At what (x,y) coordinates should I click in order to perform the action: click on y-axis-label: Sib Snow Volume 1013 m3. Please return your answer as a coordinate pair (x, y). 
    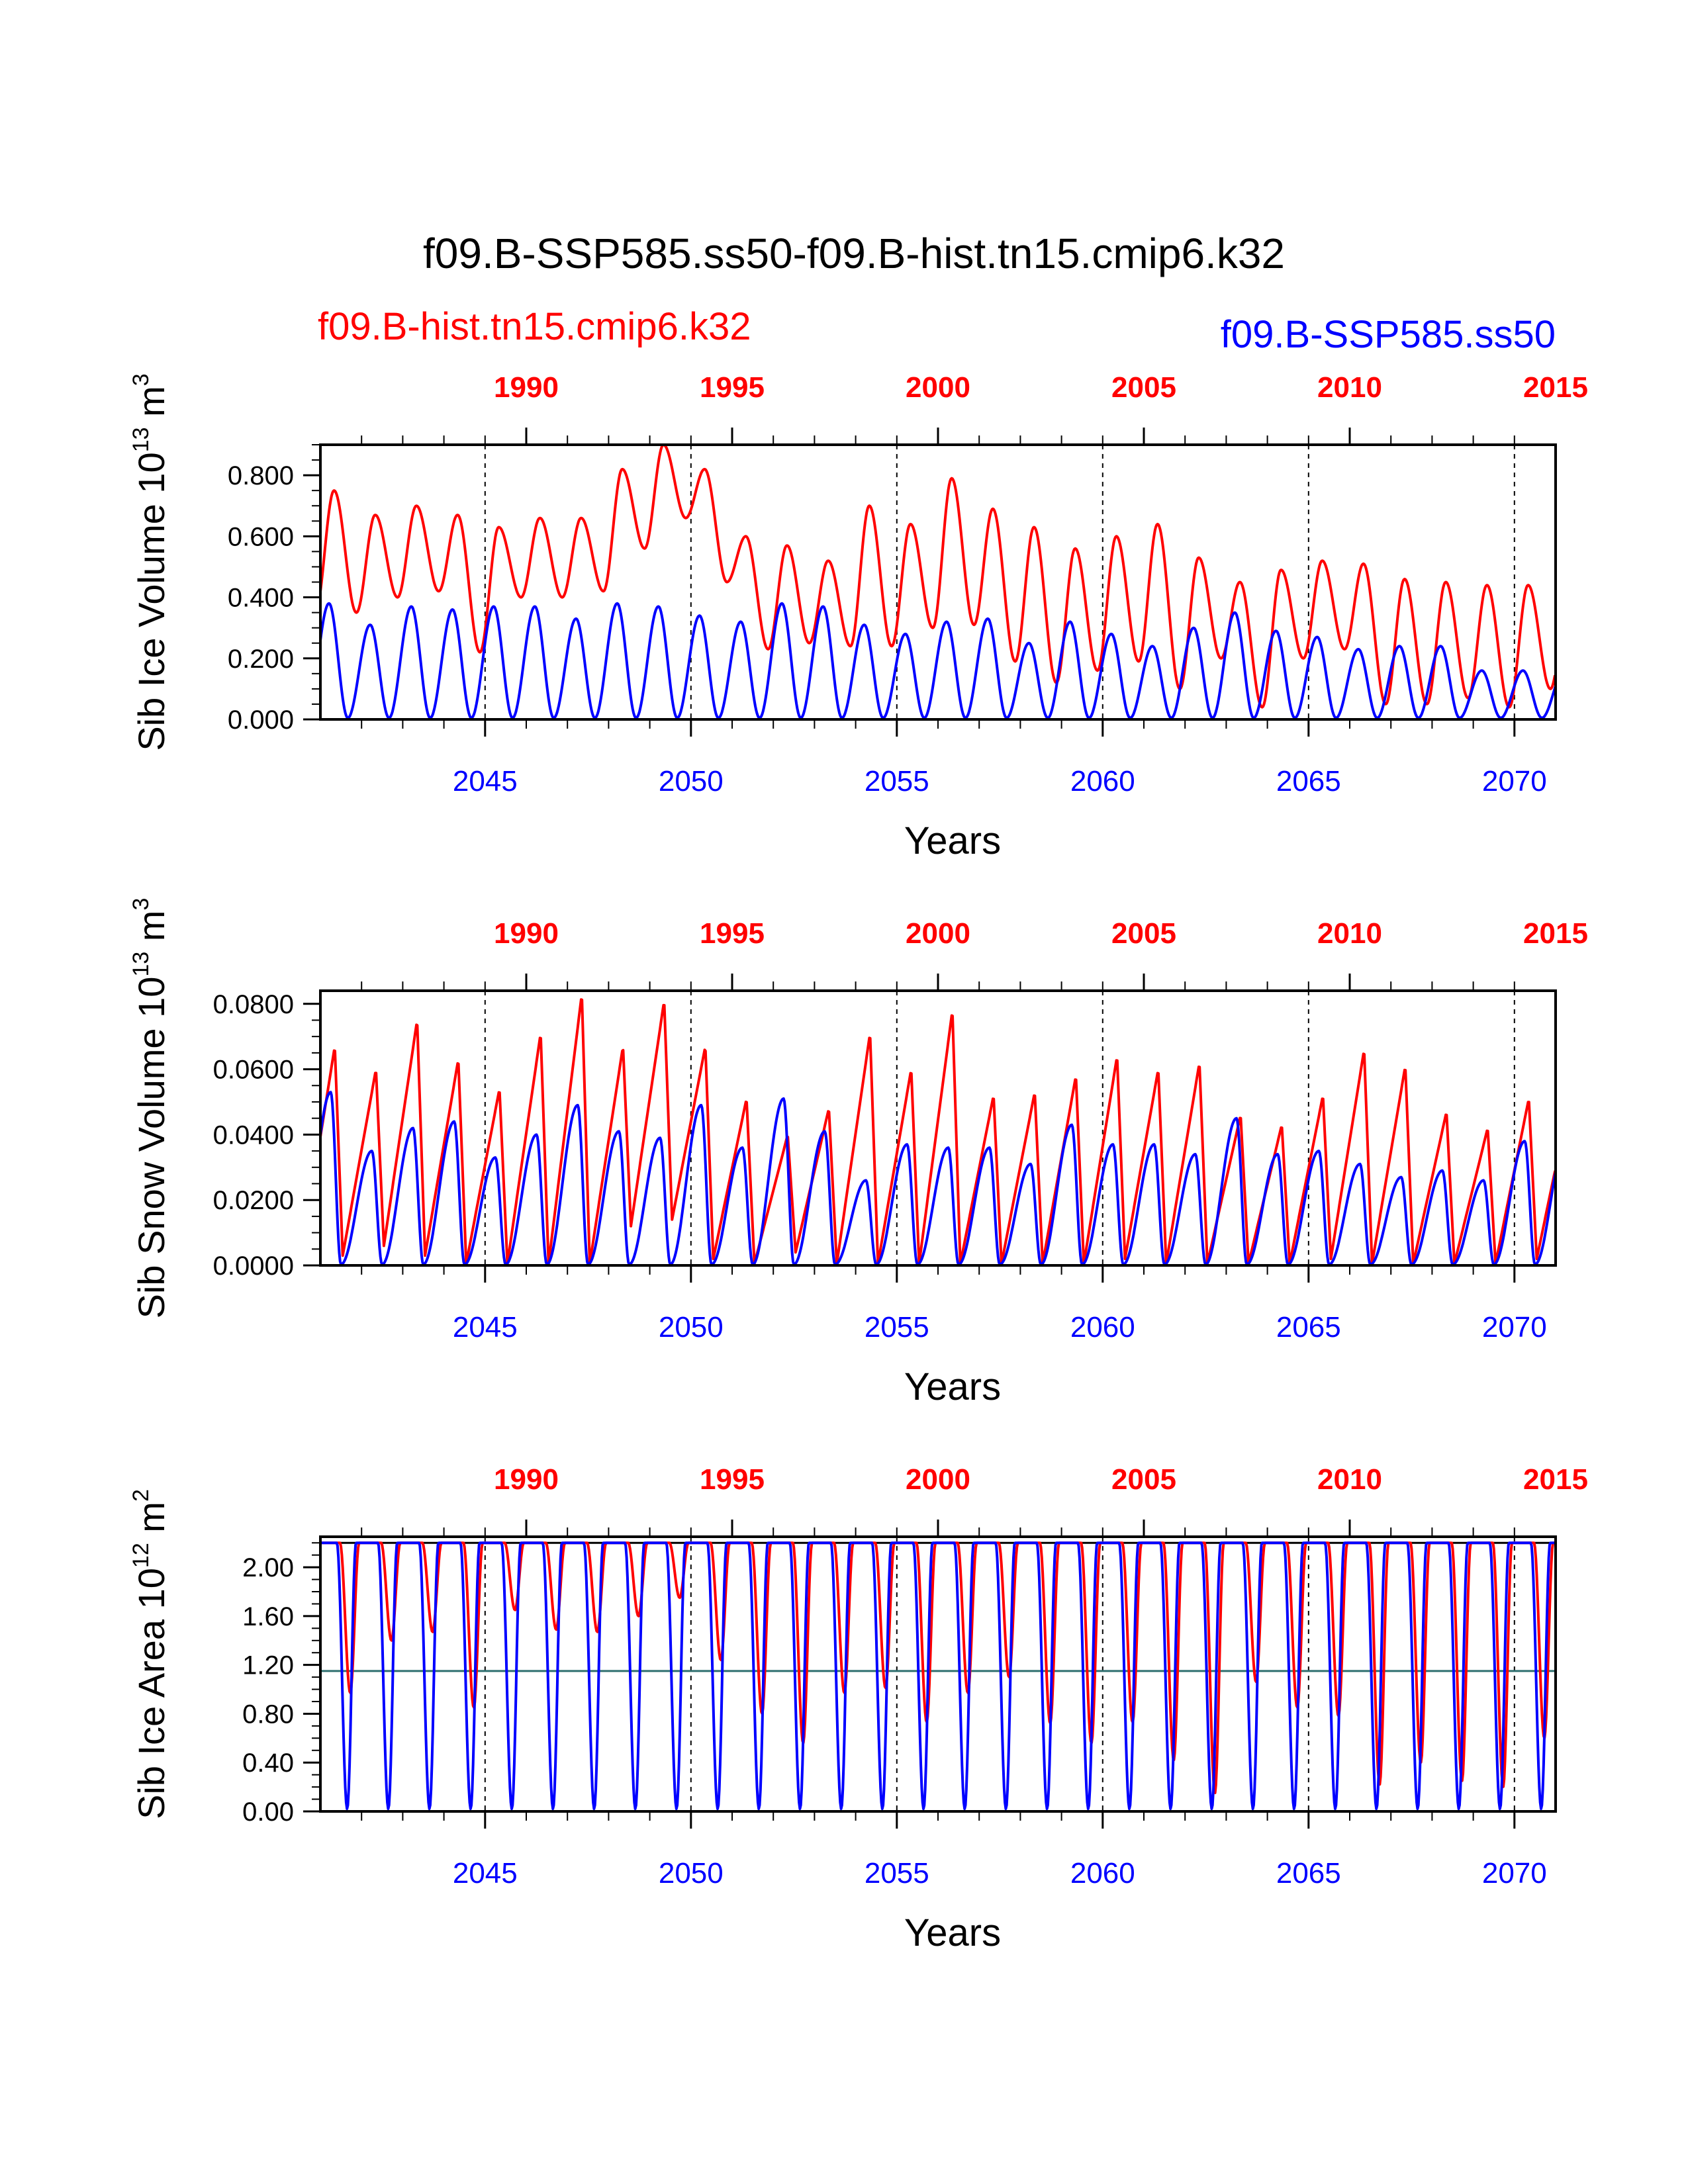
    Looking at the image, I should click on (150, 1108).